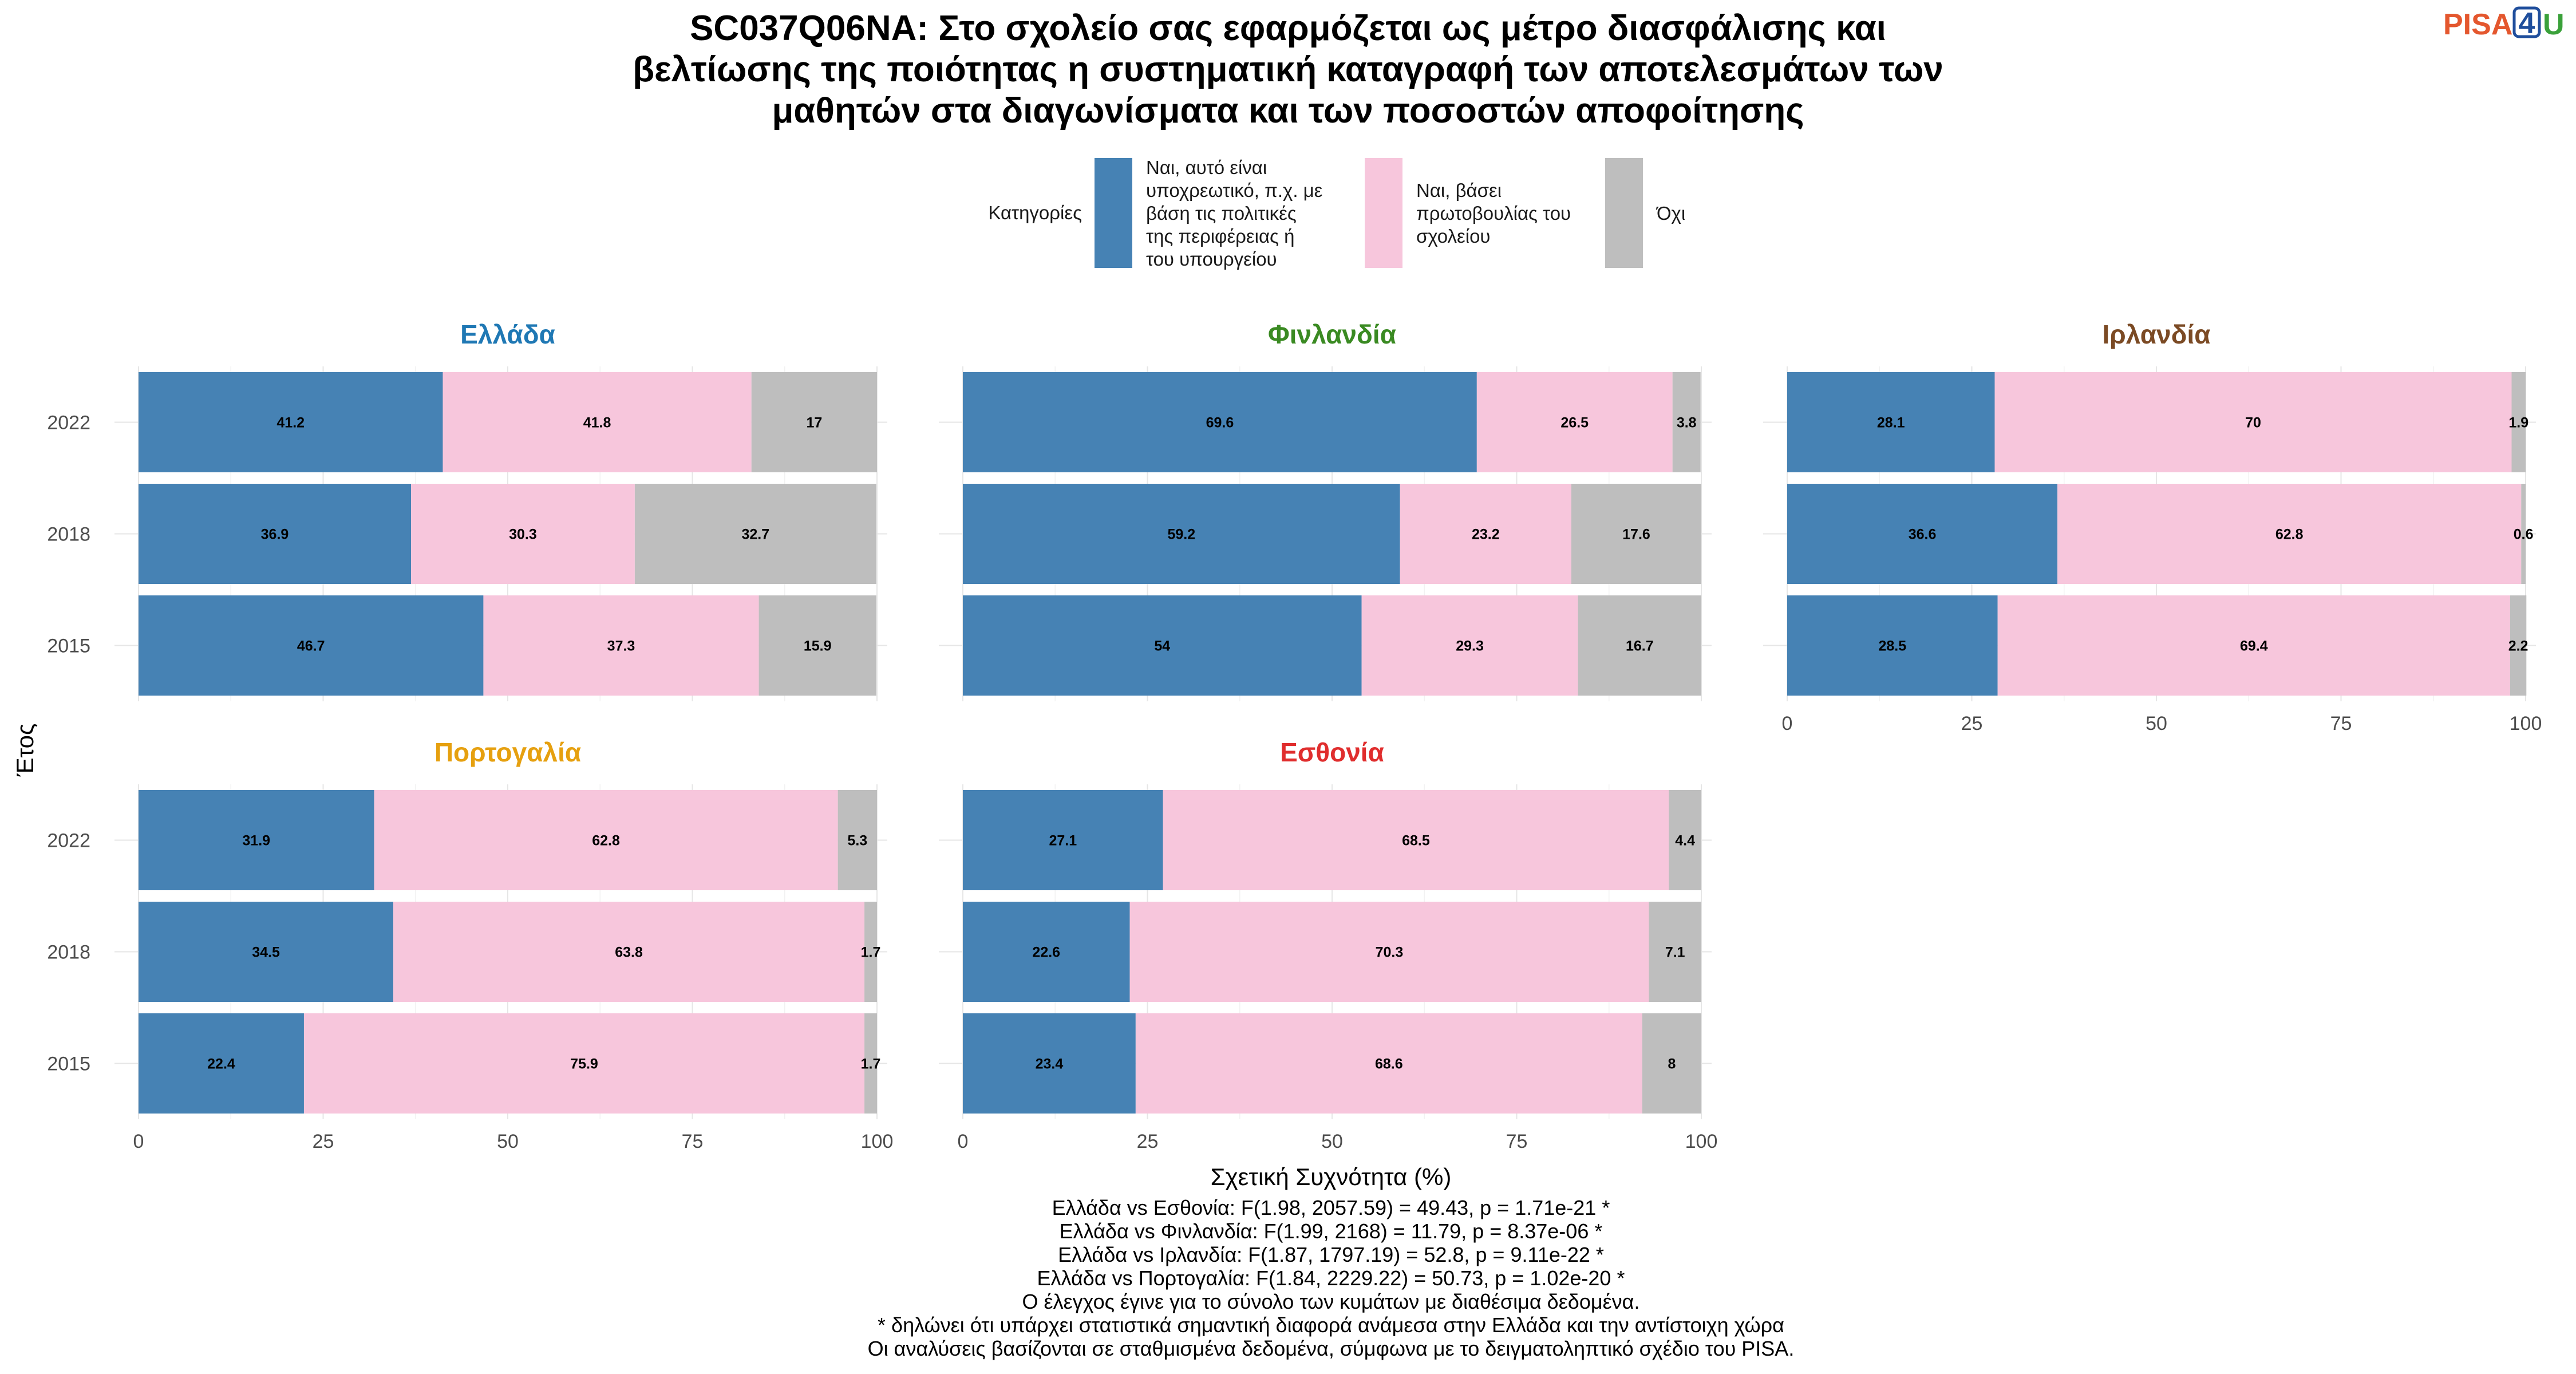 The width and height of the screenshot is (2576, 1374). What do you see at coordinates (1035, 213) in the screenshot?
I see `legend-title: Κατηγορίες` at bounding box center [1035, 213].